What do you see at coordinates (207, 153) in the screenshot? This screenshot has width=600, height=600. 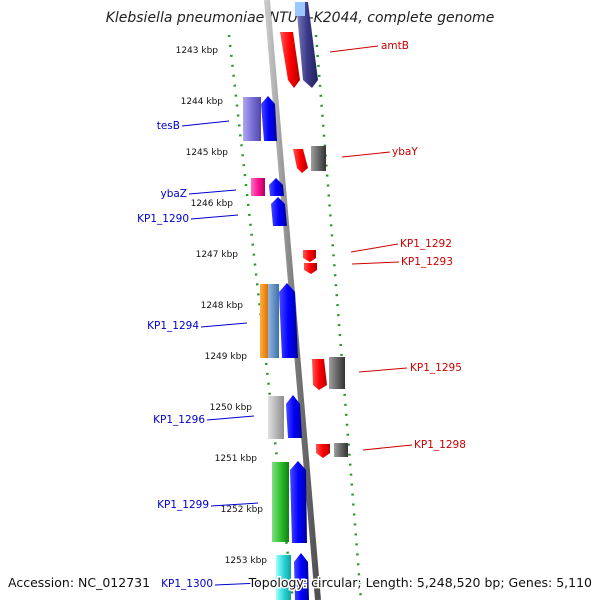 I see `ruler-tick-label: 1245 kbp` at bounding box center [207, 153].